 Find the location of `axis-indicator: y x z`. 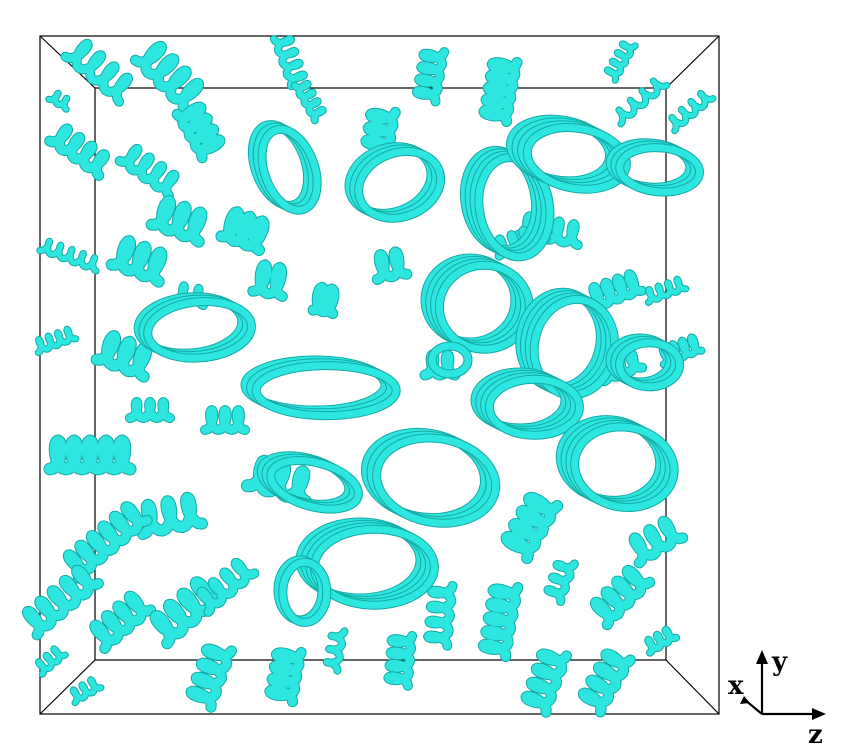

axis-indicator: y x z is located at coordinates (777, 698).